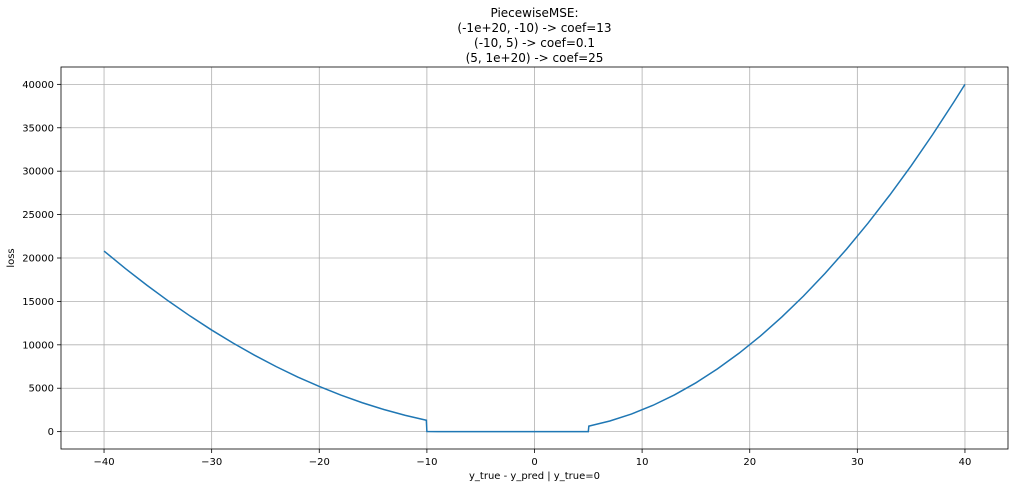 Image resolution: width=1015 pixels, height=487 pixels. I want to click on x-tick-label: −40, so click(103, 462).